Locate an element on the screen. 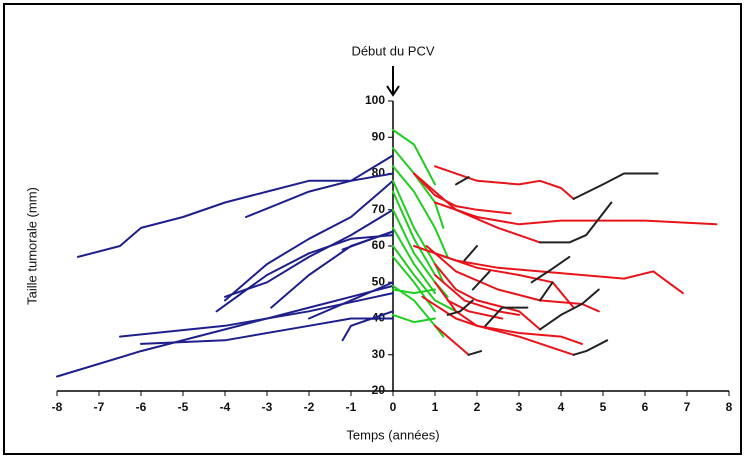 This screenshot has width=745, height=458. x-tick-label: -8 is located at coordinates (57, 407).